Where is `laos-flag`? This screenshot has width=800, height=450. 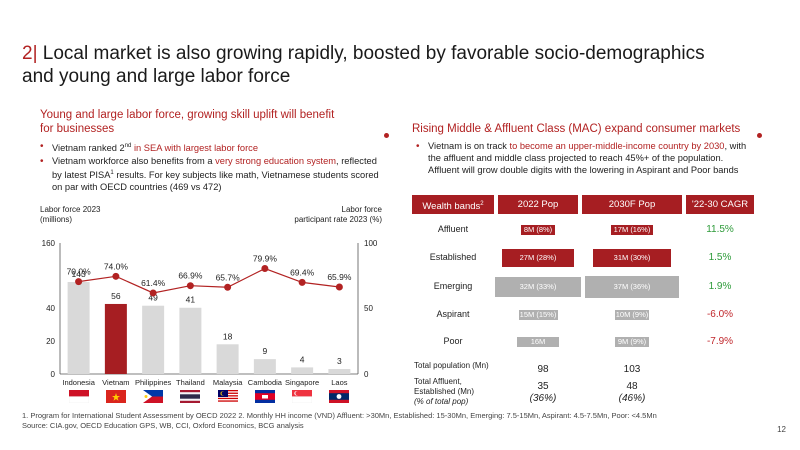
laos-flag is located at coordinates (339, 396).